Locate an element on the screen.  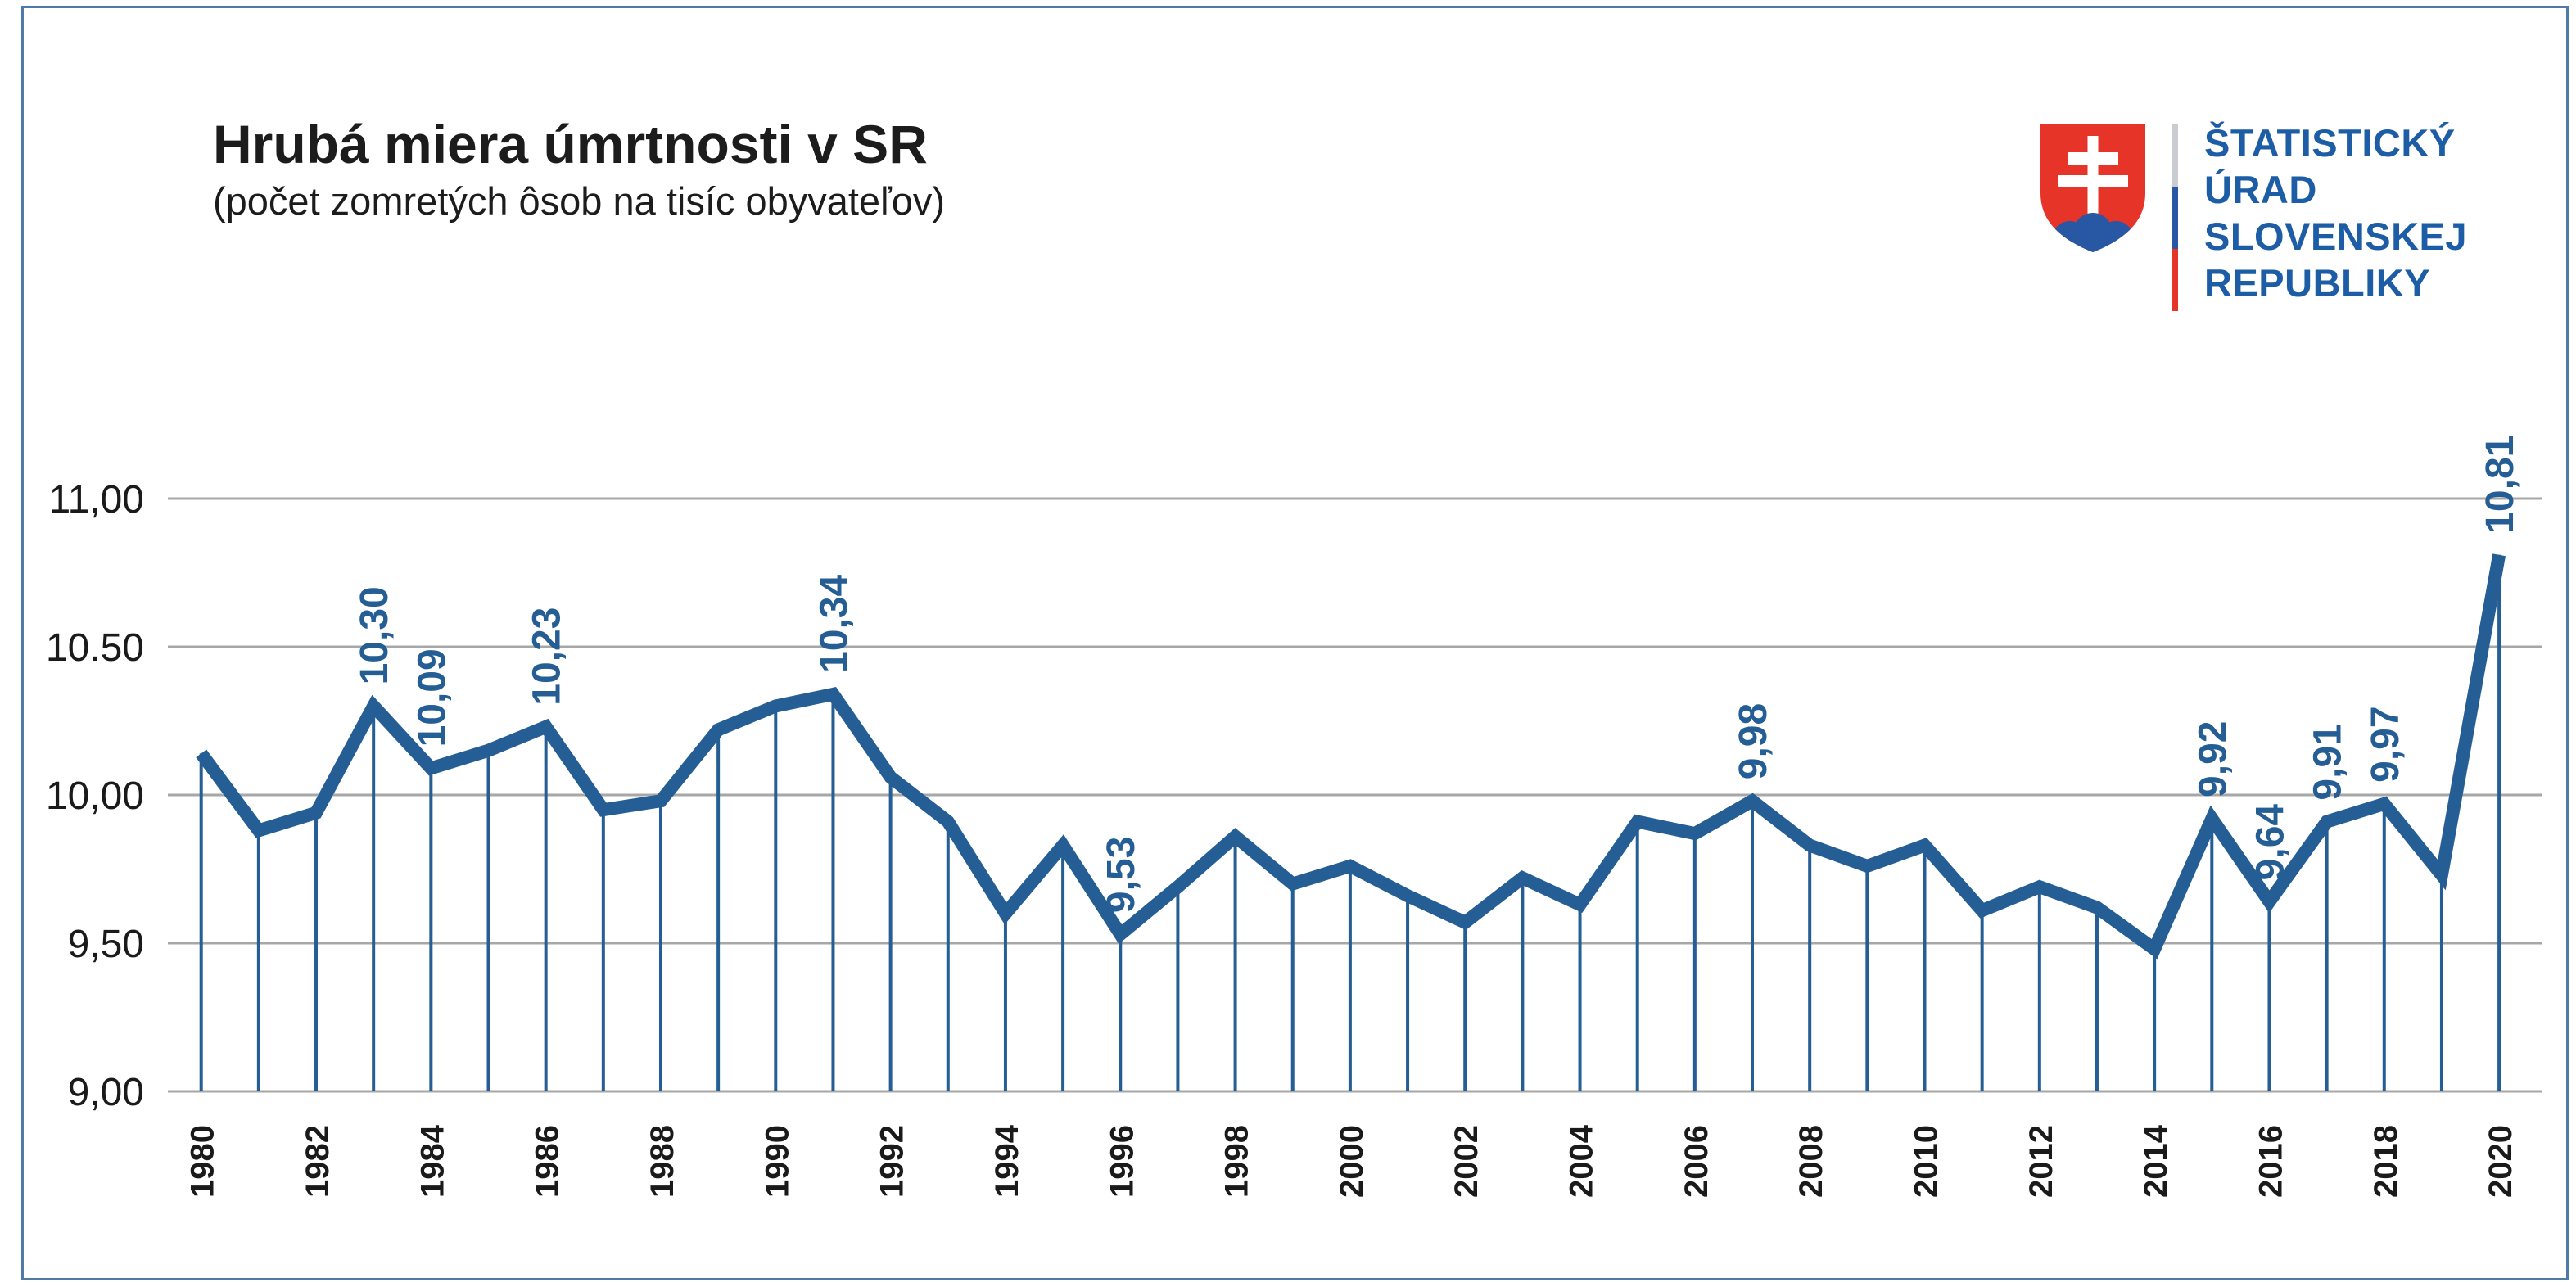
x-axis-label: 2014 is located at coordinates (2156, 1161).